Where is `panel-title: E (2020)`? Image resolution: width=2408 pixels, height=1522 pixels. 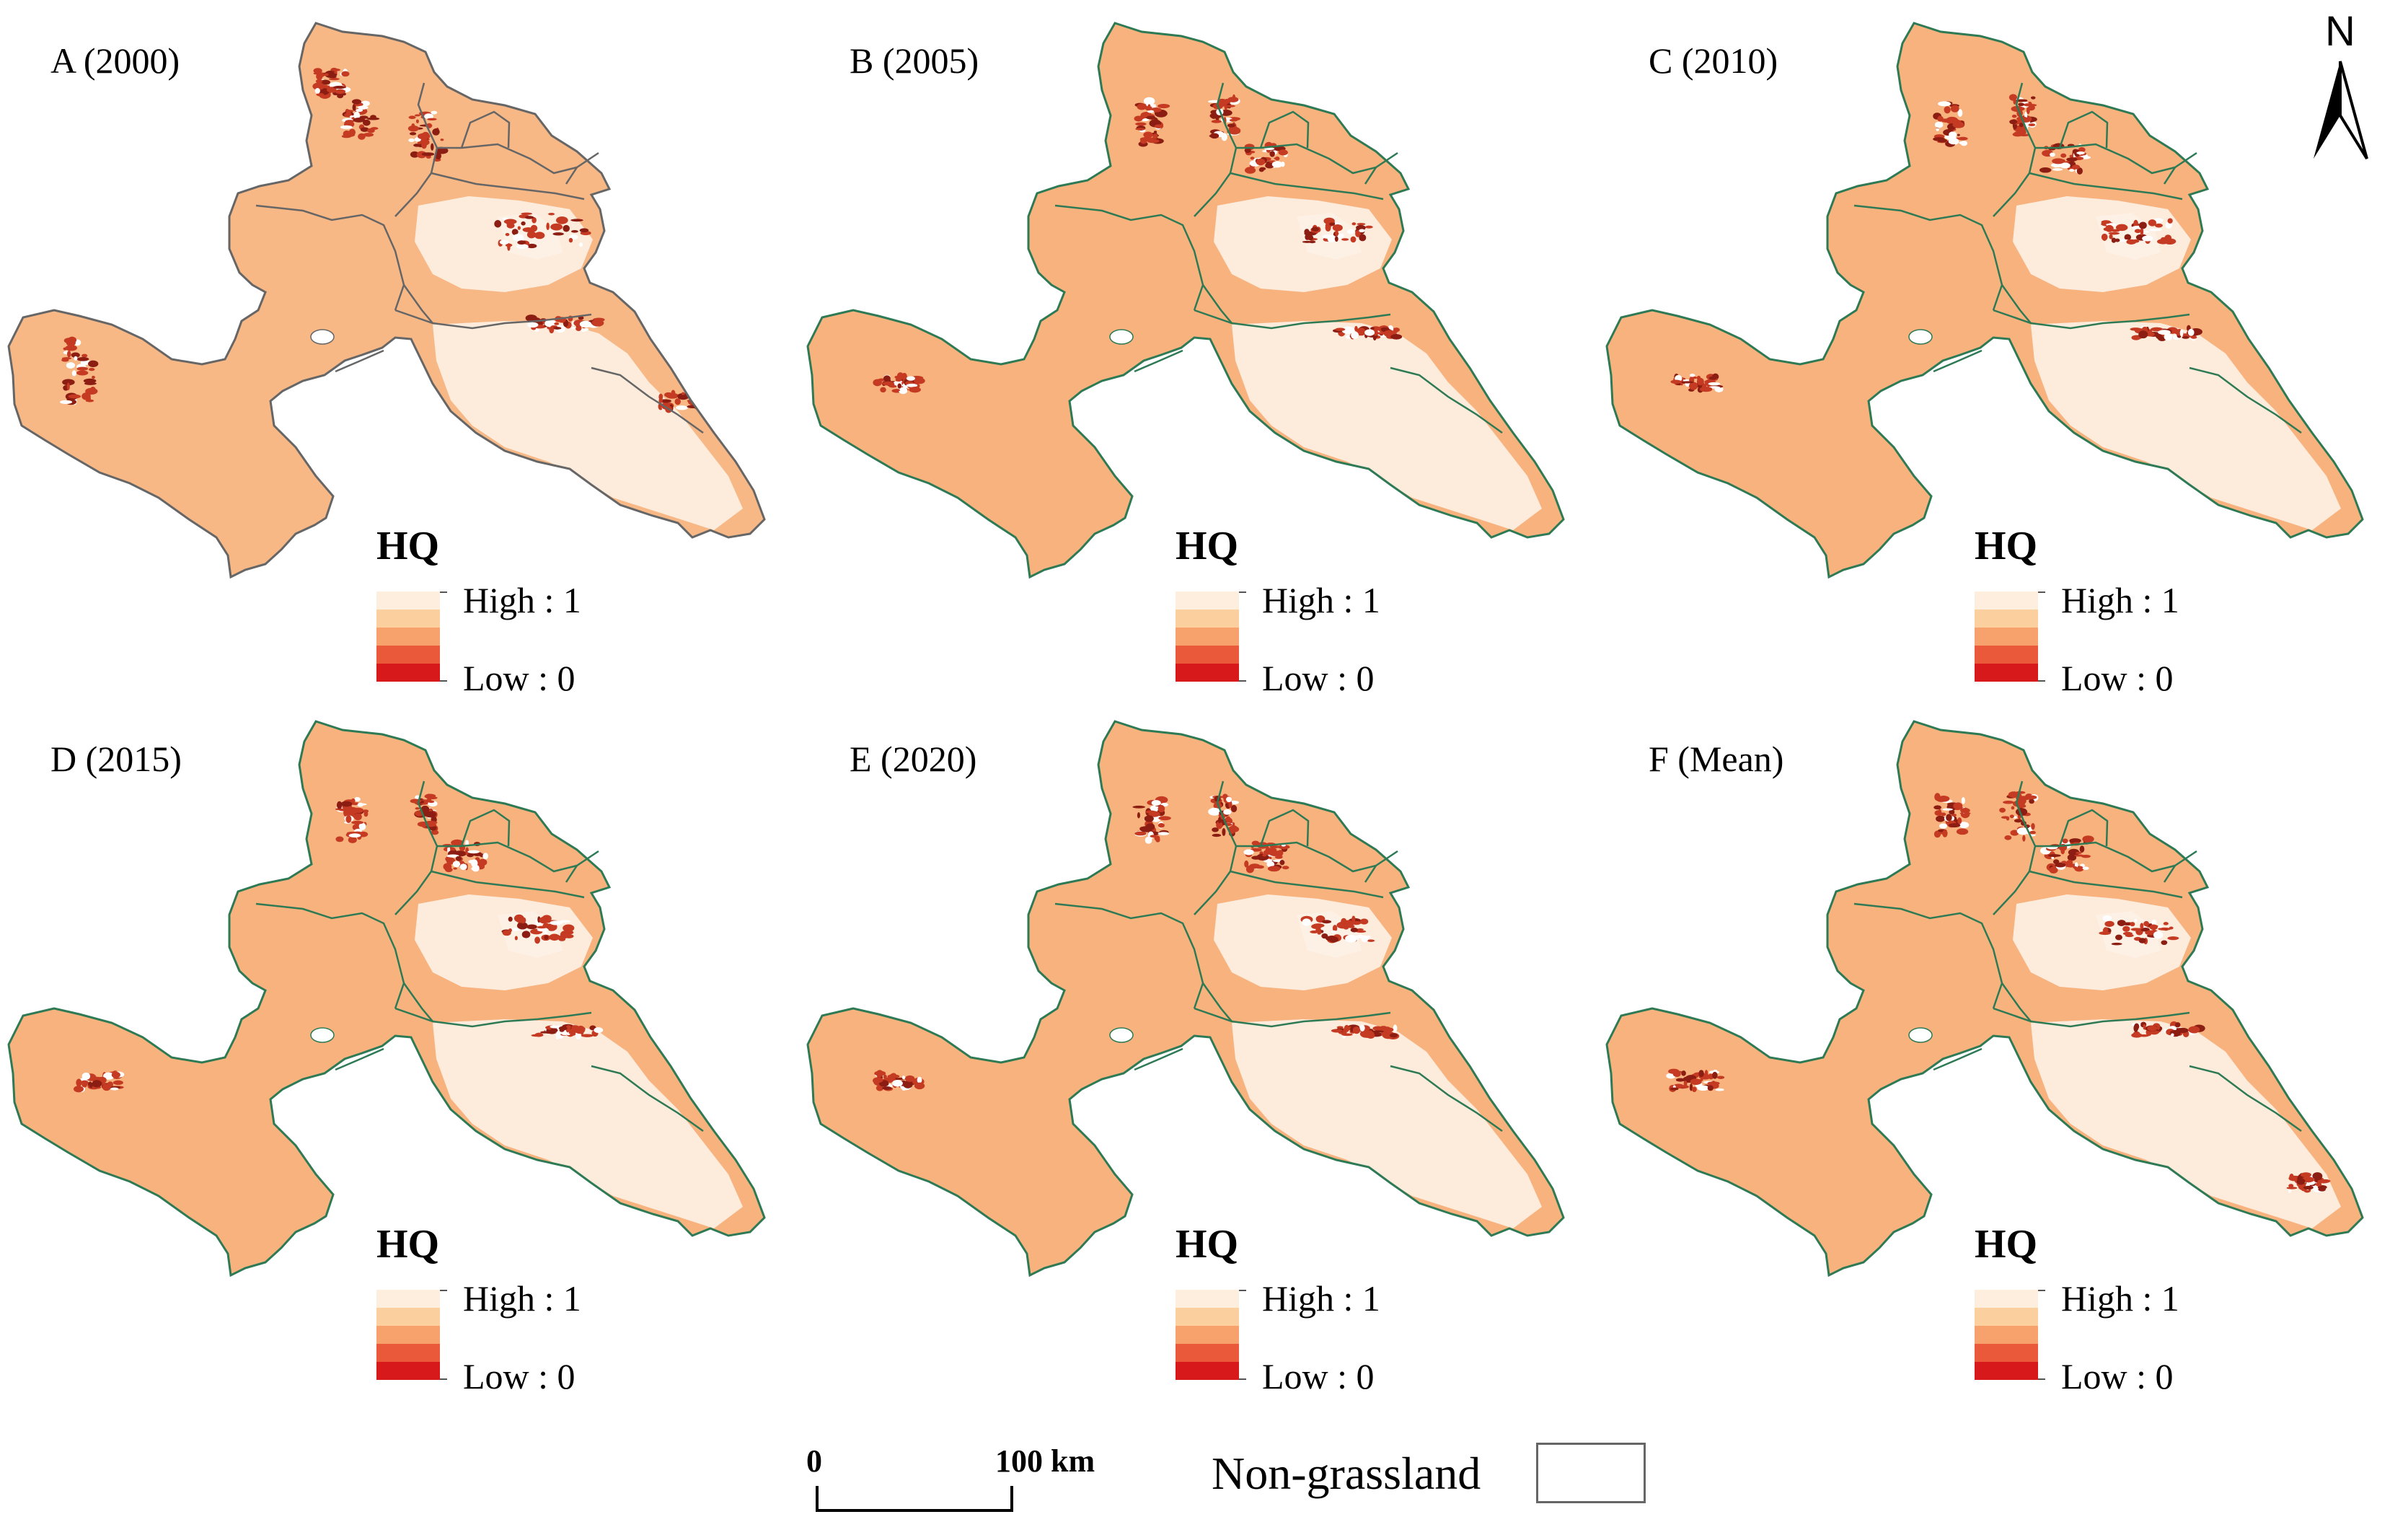
panel-title: E (2020) is located at coordinates (913, 759).